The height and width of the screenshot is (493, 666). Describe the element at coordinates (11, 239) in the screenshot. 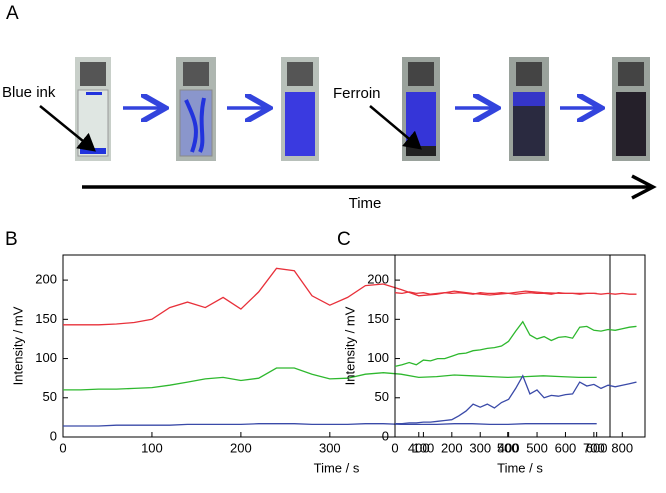

I see `panel-label: B` at that location.